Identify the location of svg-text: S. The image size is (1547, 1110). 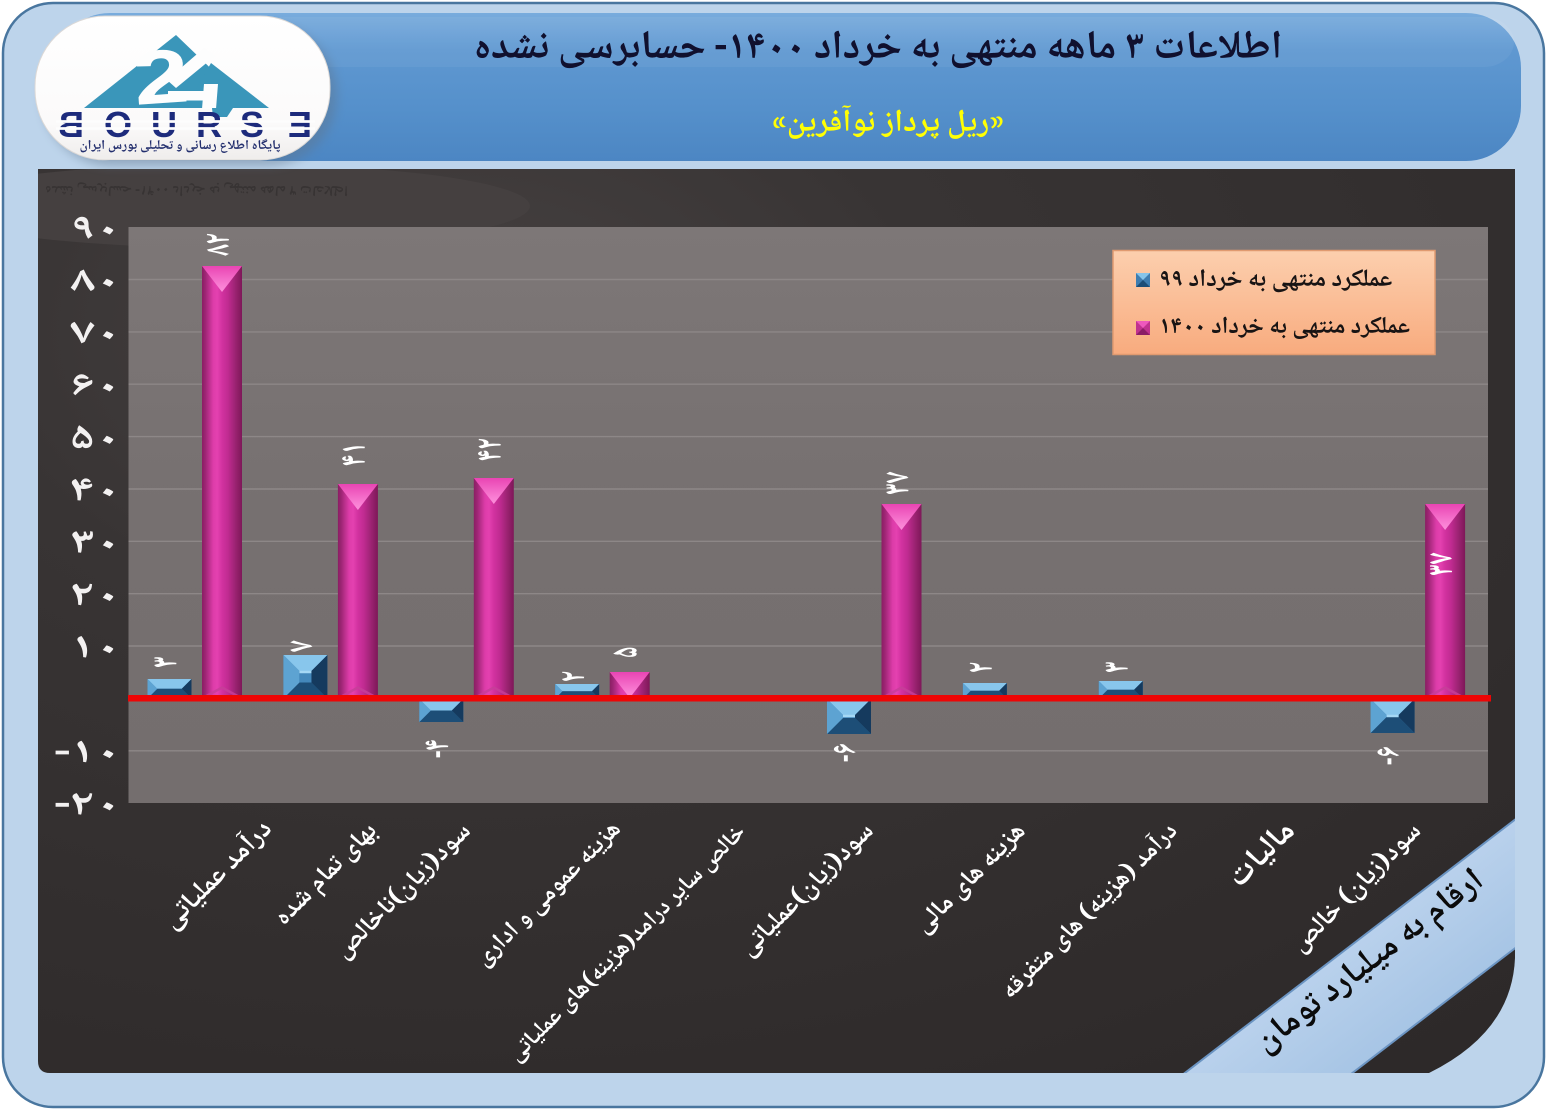
(252, 124).